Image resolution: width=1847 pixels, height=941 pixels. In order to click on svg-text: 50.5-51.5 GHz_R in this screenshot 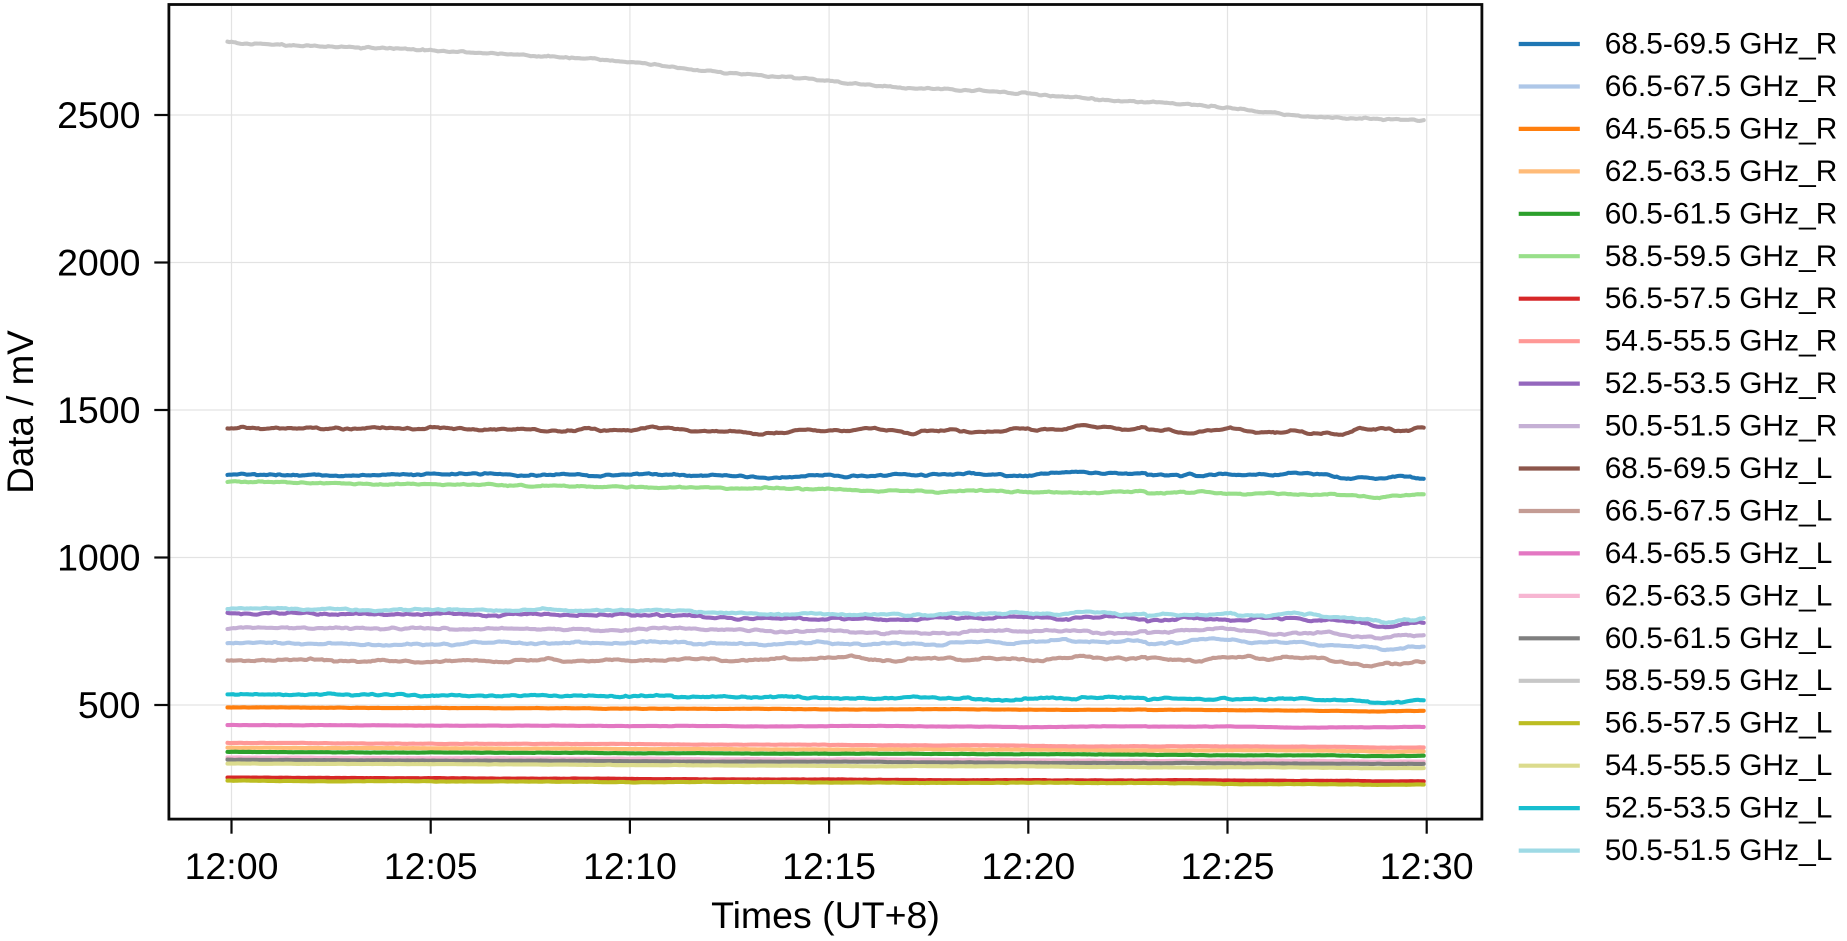, I will do `click(1721, 426)`.